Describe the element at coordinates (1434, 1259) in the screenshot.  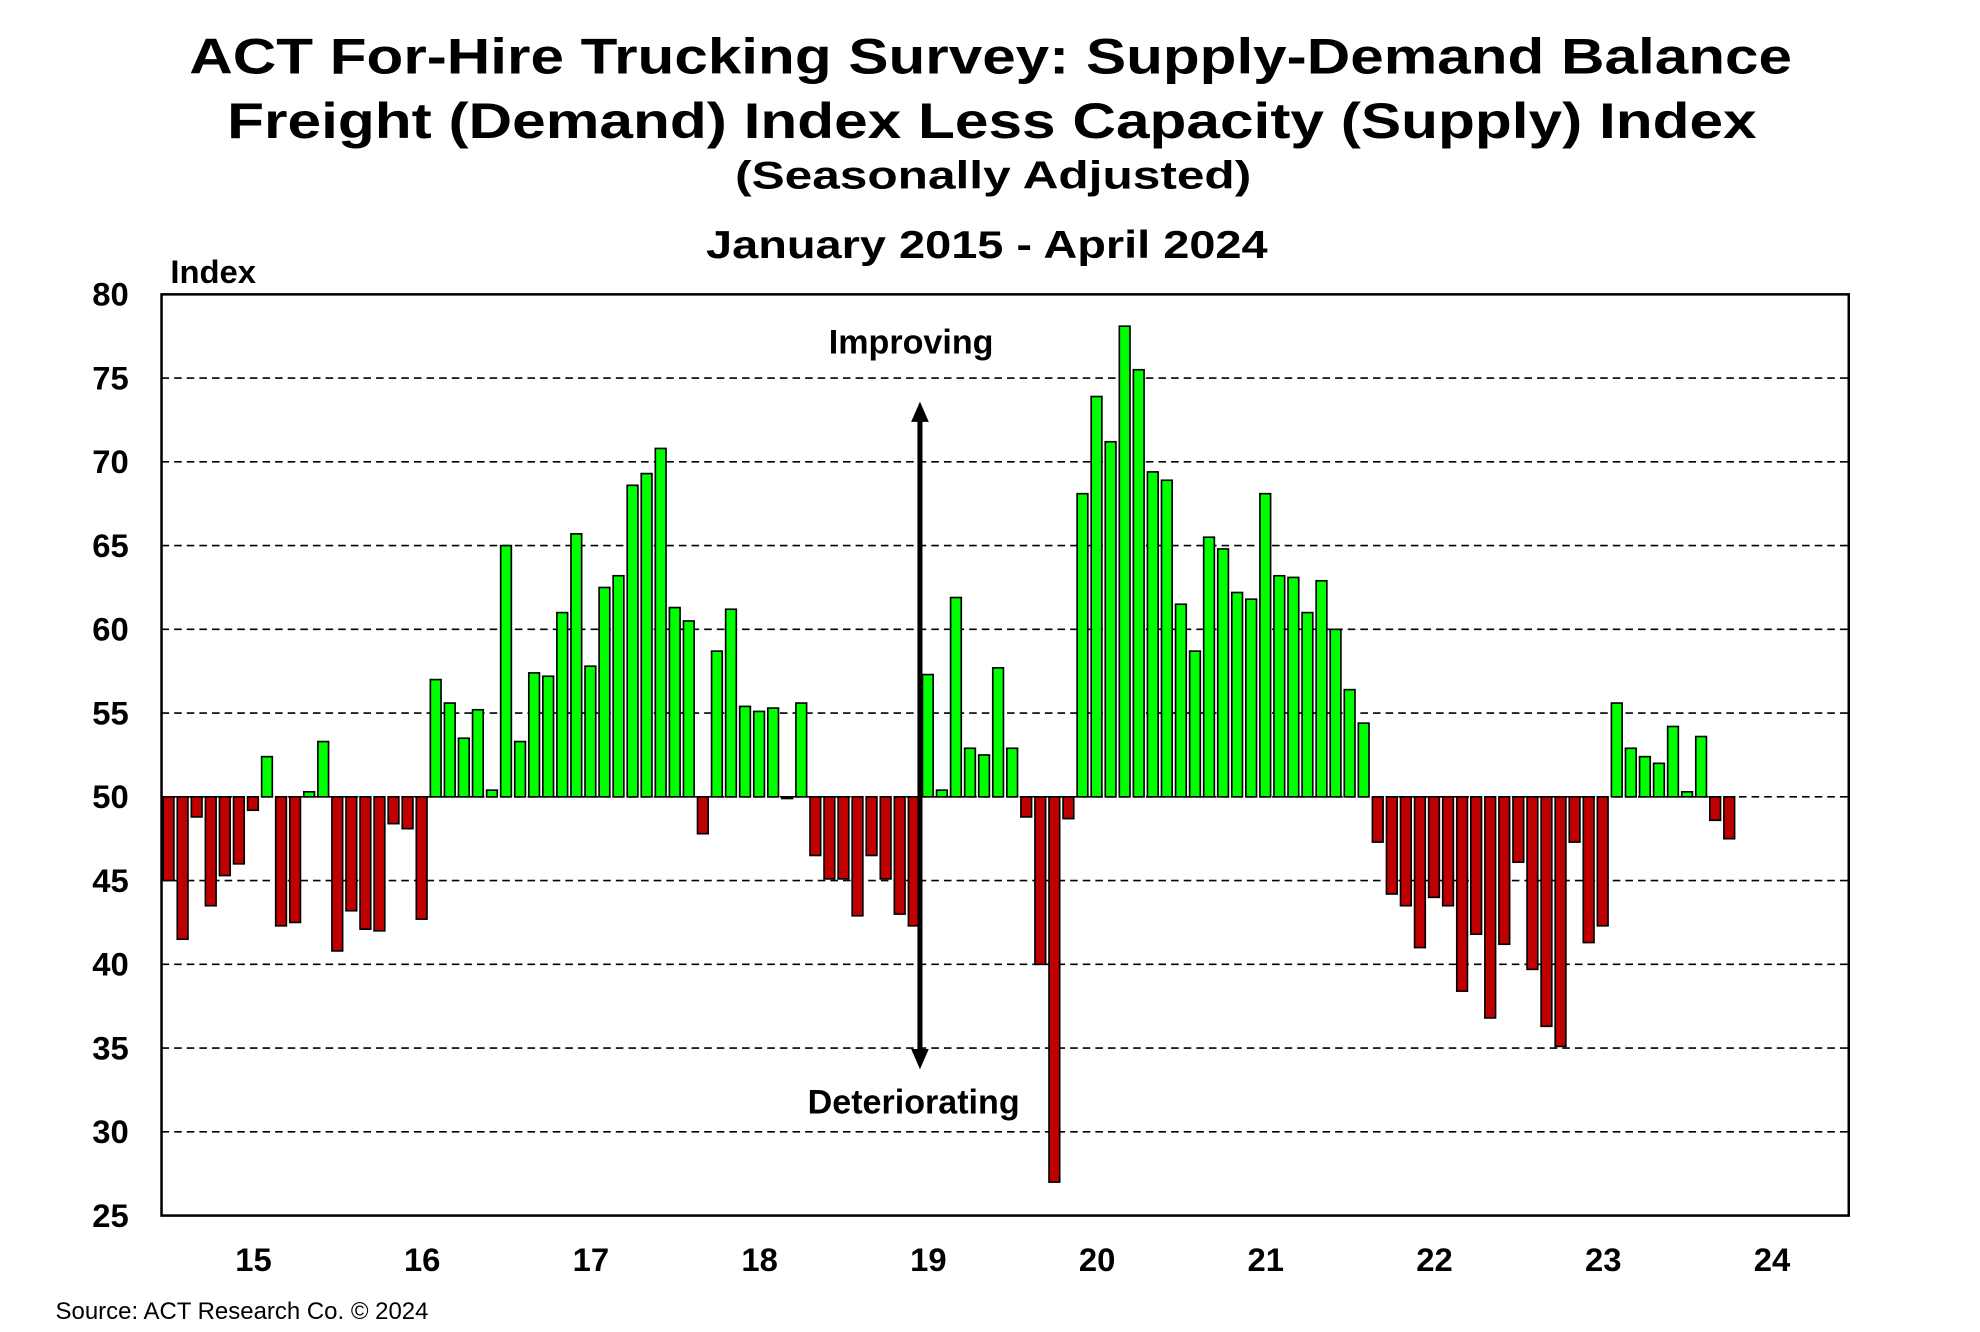
I see `x-tick-label: 22` at that location.